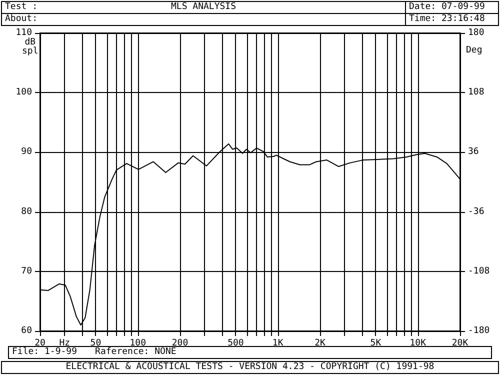 The height and width of the screenshot is (375, 500). I want to click on x-tick-label: 5K, so click(376, 343).